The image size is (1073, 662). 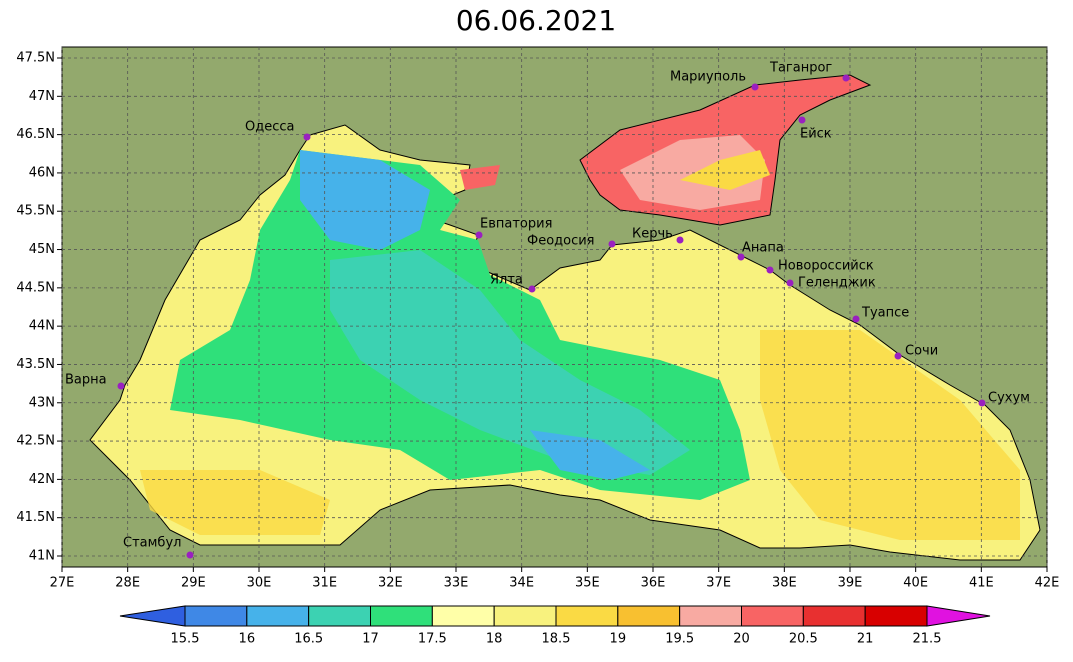 What do you see at coordinates (35, 517) in the screenshot?
I see `y-tick-label: 41.5N` at bounding box center [35, 517].